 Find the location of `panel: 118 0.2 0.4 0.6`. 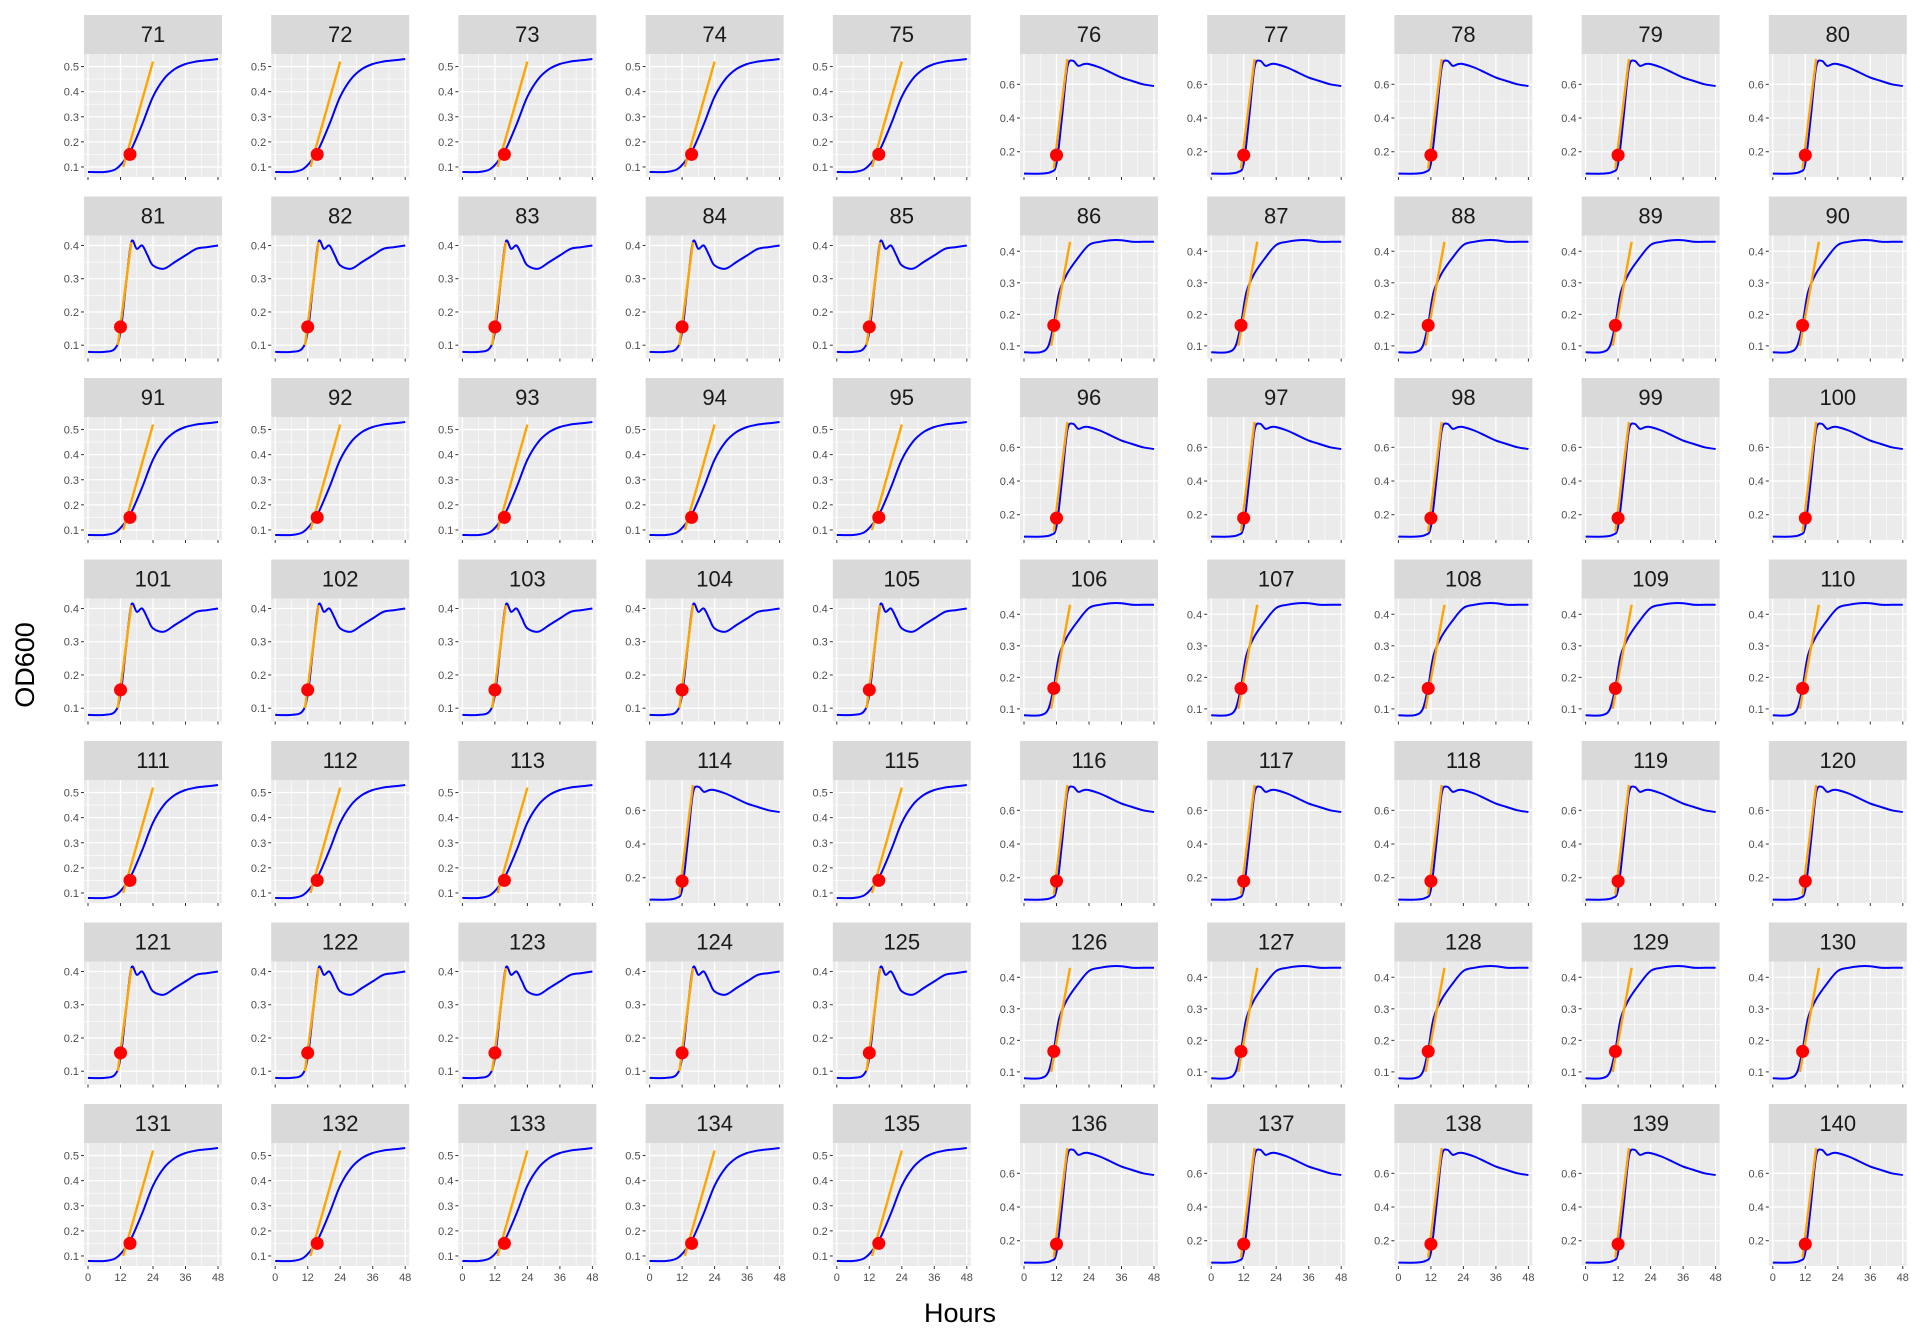

panel: 118 0.2 0.4 0.6 is located at coordinates (1453, 823).